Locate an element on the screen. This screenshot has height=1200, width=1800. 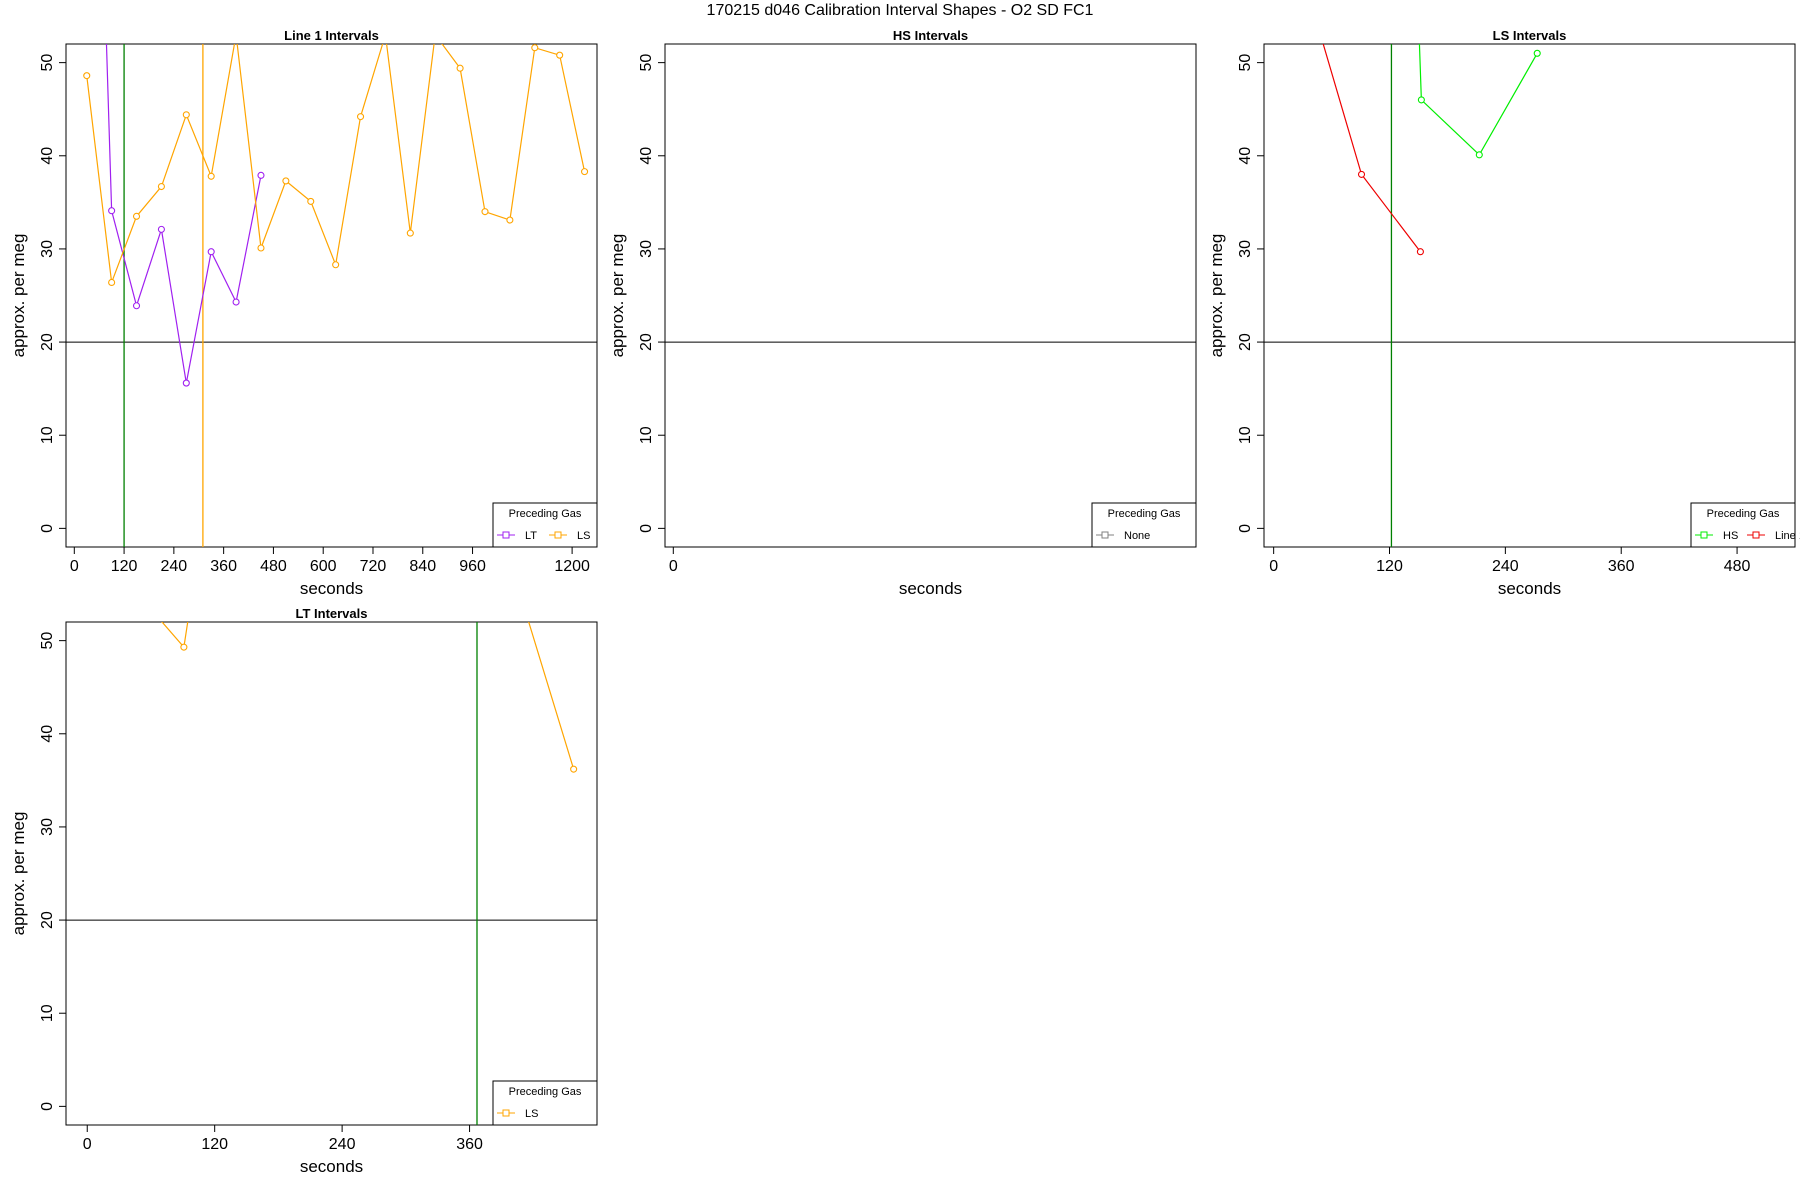
legend: Preceding Gas LT LS is located at coordinates (545, 525).